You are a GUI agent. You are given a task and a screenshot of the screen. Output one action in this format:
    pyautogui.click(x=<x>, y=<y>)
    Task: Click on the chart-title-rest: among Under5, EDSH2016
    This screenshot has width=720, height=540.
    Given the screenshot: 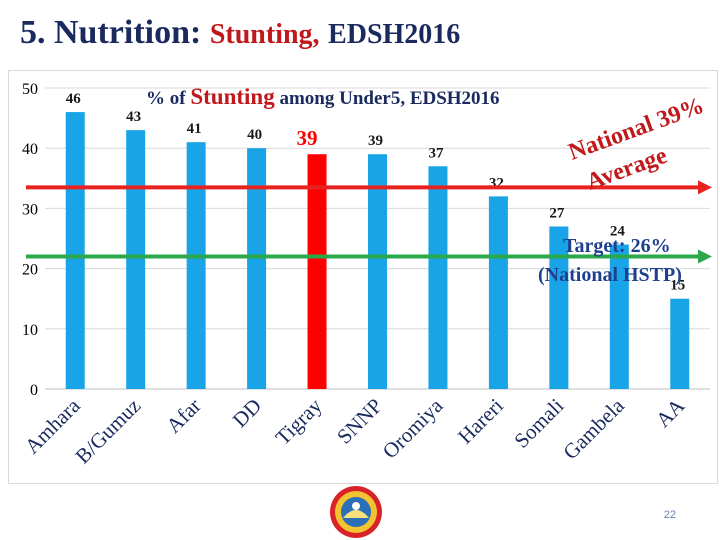 What is the action you would take?
    pyautogui.click(x=389, y=98)
    